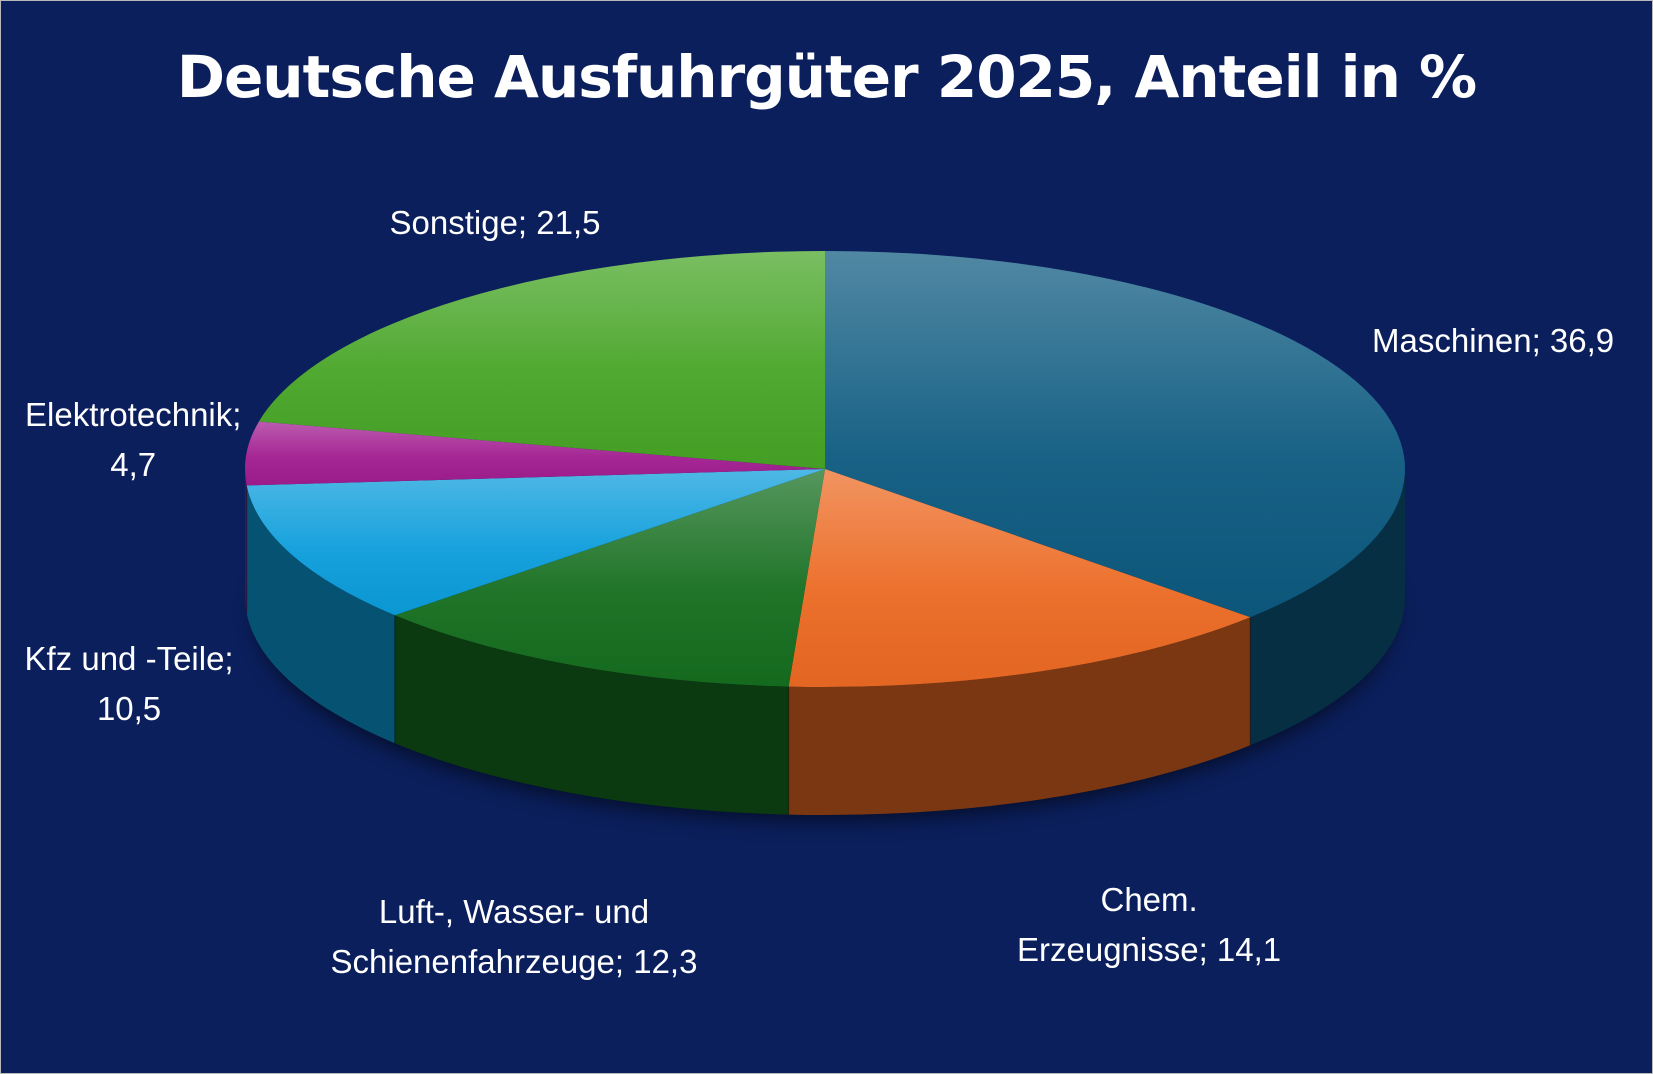  I want to click on chart-title: Deutsche Ausfuhrgüter 2025, Anteil in %, so click(826, 77).